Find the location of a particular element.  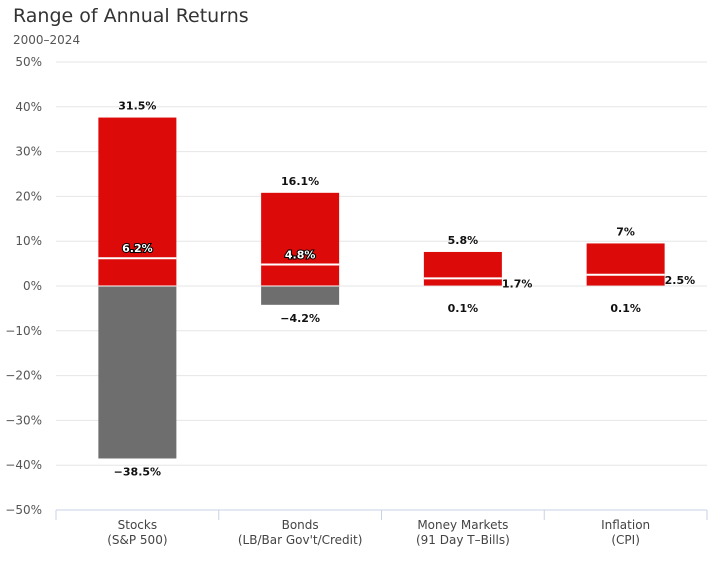

x-category-label: Money Markets is located at coordinates (462, 525).